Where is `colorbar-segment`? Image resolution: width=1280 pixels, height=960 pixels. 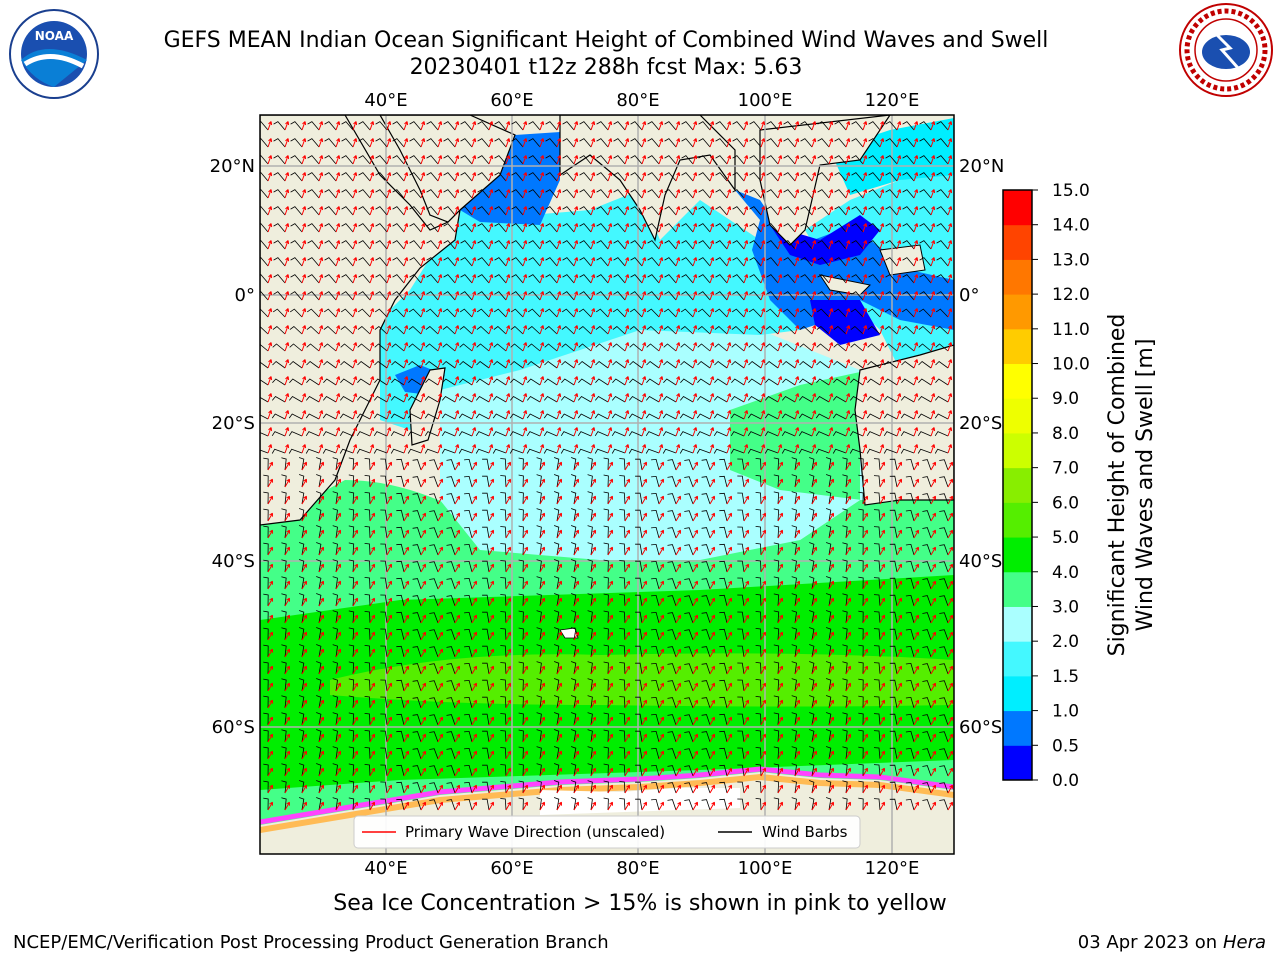
colorbar-segment is located at coordinates (1017, 277).